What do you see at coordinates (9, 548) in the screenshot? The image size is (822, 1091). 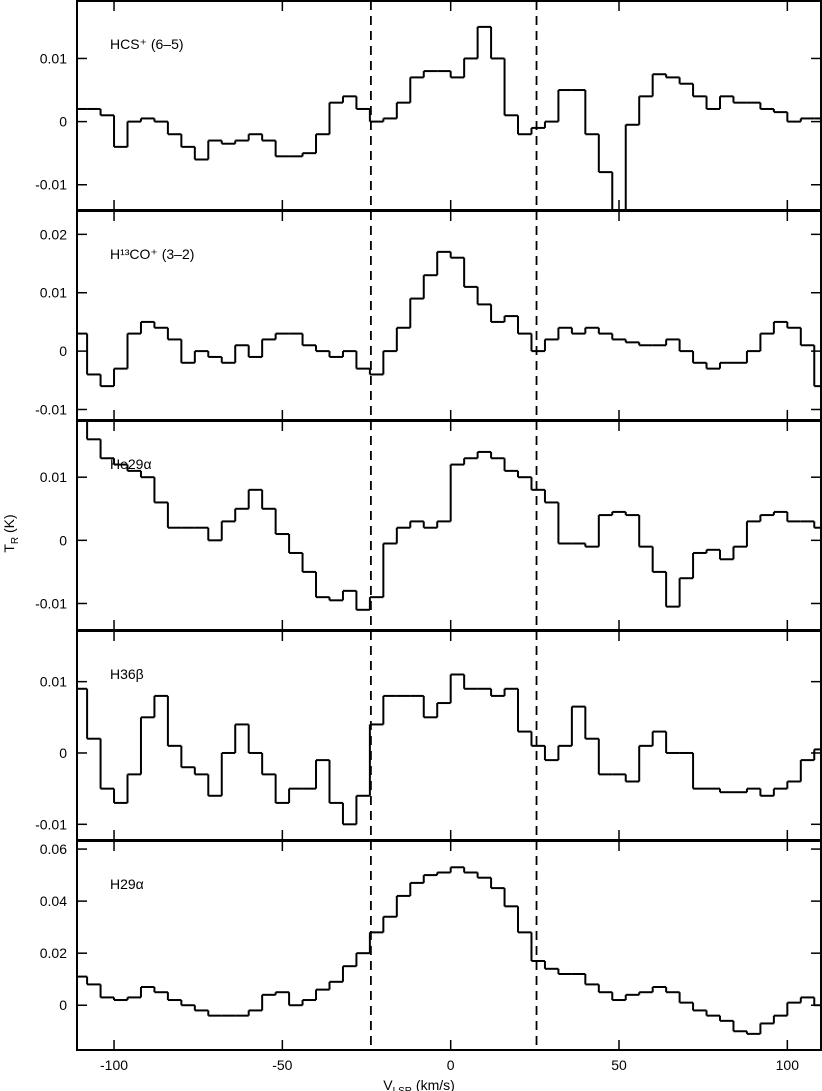 I see `y-label-main: T` at bounding box center [9, 548].